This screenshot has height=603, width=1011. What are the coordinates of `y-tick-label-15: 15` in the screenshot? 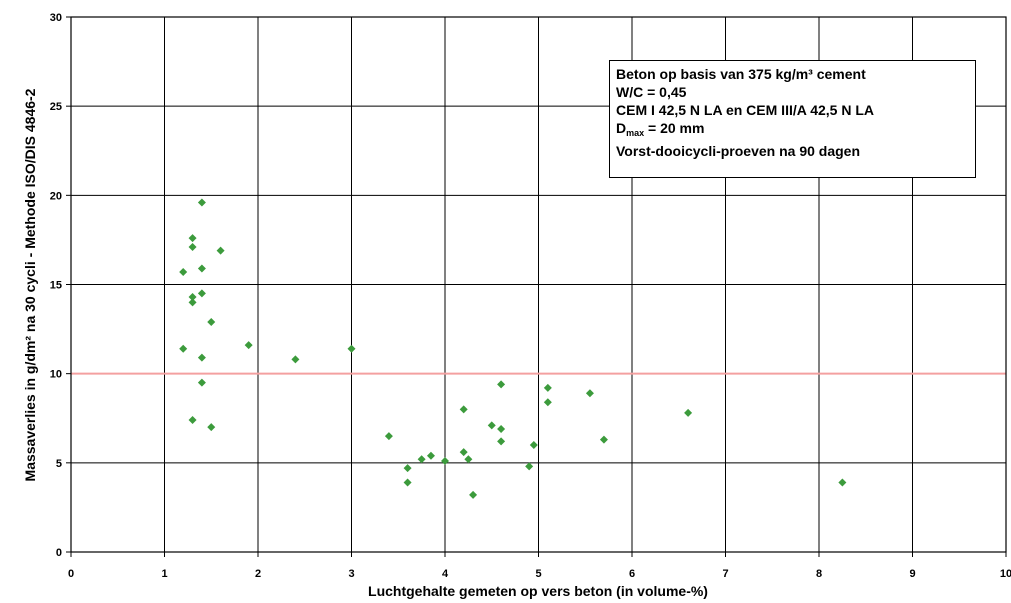 It's located at (56, 286).